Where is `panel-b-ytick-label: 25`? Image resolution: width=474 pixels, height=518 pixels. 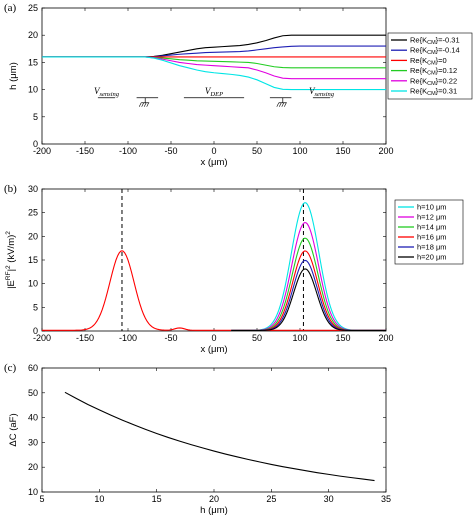
panel-b-ytick-label: 25 is located at coordinates (33, 213).